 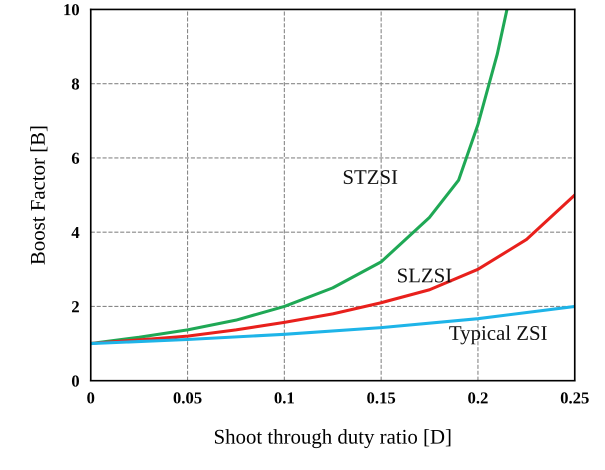 What do you see at coordinates (72, 10) in the screenshot?
I see `y-tick-label: 10` at bounding box center [72, 10].